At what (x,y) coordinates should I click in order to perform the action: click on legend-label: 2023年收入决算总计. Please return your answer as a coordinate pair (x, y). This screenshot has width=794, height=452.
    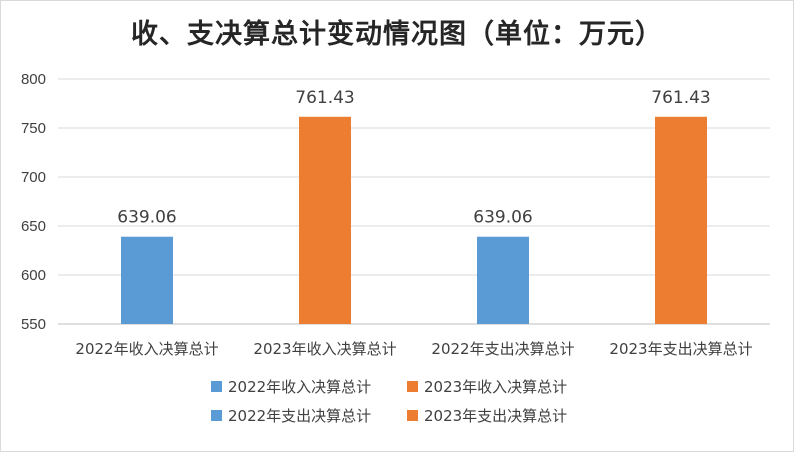
    Looking at the image, I should click on (495, 387).